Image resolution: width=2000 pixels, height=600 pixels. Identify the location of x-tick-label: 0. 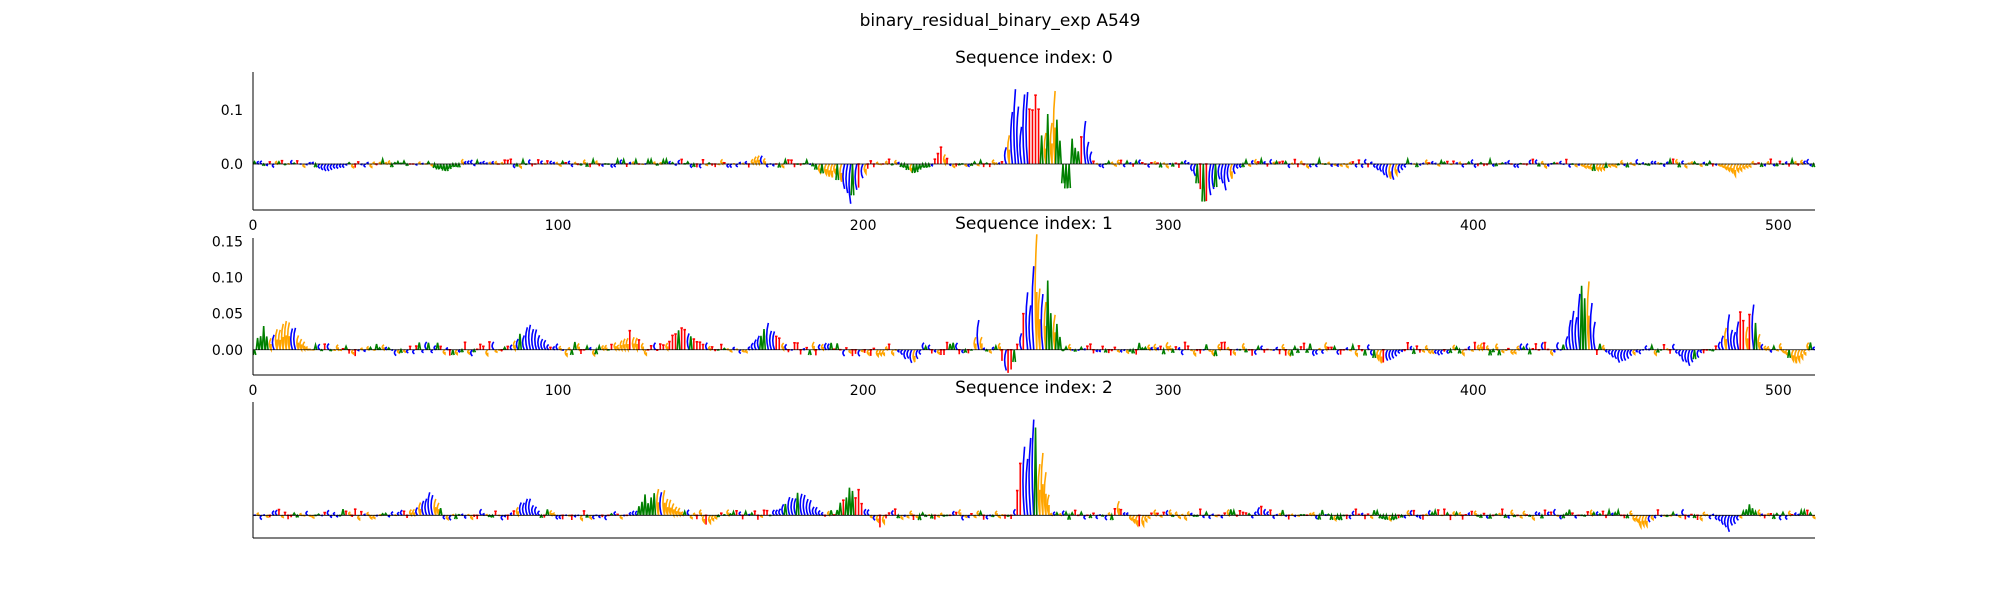
(253, 226).